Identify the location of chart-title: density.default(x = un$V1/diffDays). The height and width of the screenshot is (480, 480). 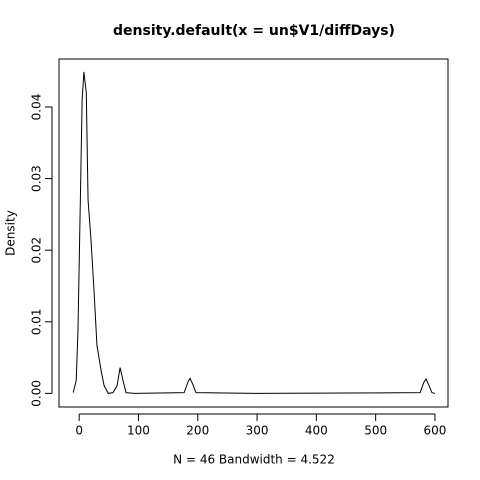
(254, 31).